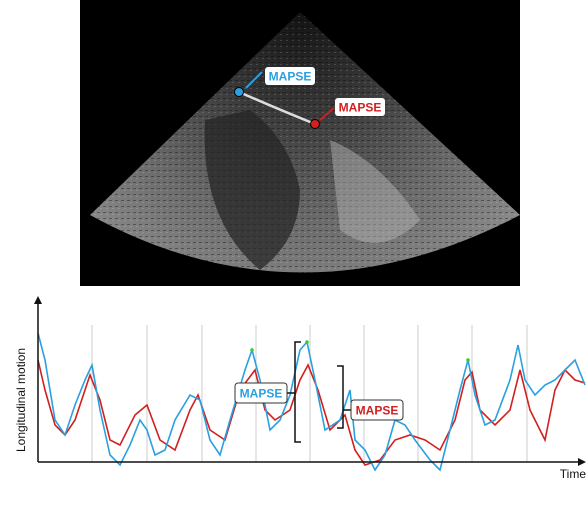  What do you see at coordinates (21, 400) in the screenshot?
I see `y-axis-label: Longitudinal motion` at bounding box center [21, 400].